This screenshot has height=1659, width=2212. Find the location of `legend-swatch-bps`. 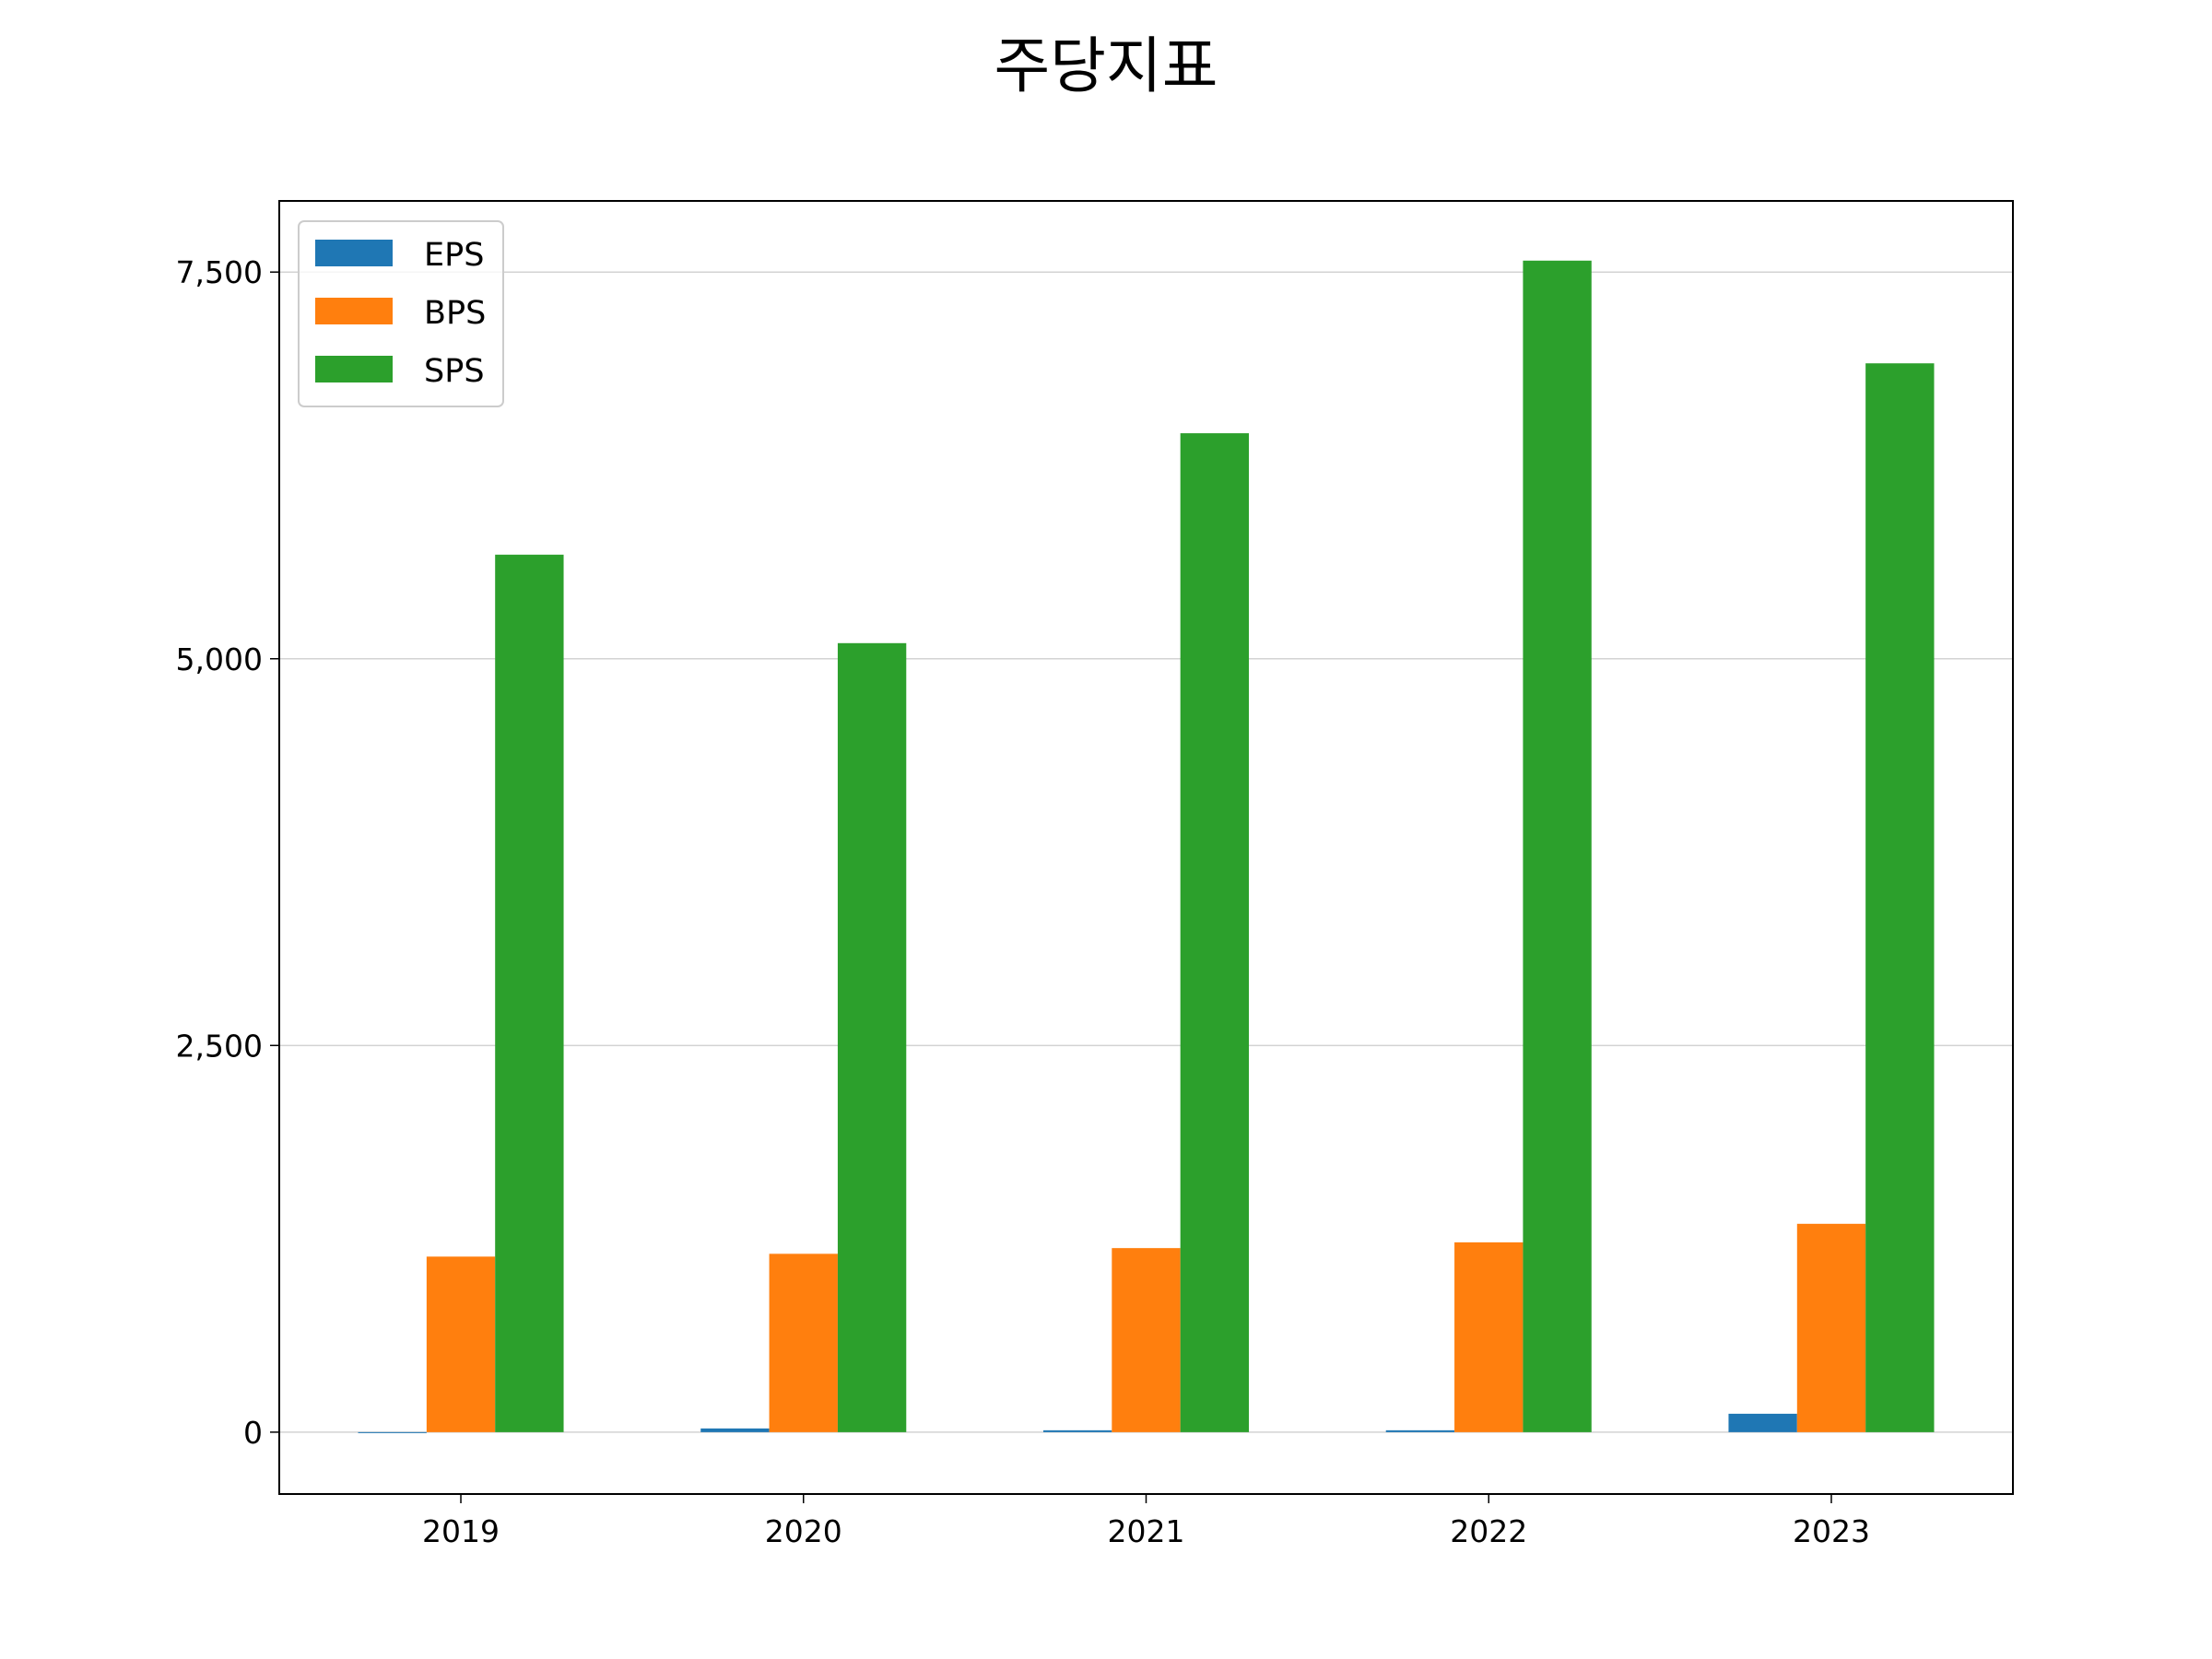

legend-swatch-bps is located at coordinates (354, 311).